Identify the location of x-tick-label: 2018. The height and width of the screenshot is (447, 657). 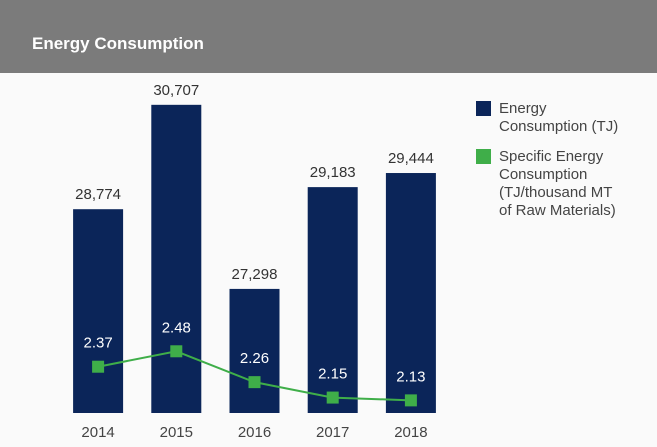
(410, 432).